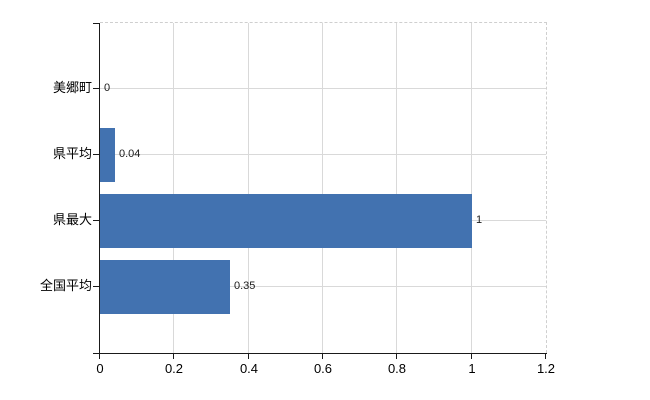  What do you see at coordinates (472, 368) in the screenshot?
I see `x-tick-label: 1` at bounding box center [472, 368].